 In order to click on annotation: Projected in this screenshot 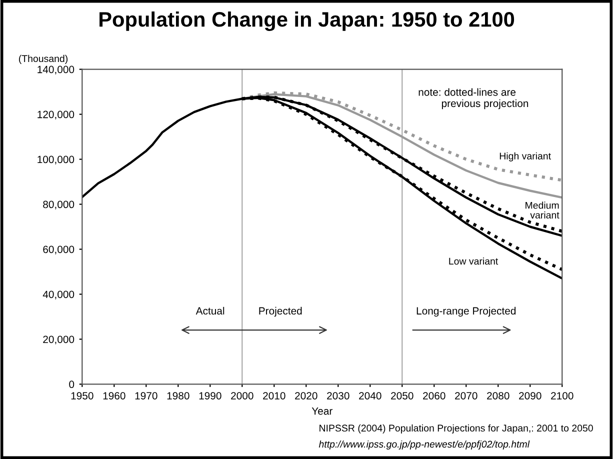, I will do `click(280, 311)`.